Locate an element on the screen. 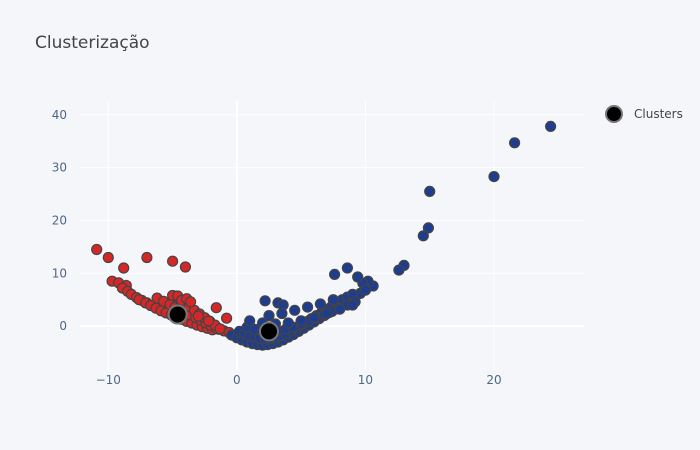 Image resolution: width=700 pixels, height=450 pixels. x-tick-label: 0 is located at coordinates (237, 380).